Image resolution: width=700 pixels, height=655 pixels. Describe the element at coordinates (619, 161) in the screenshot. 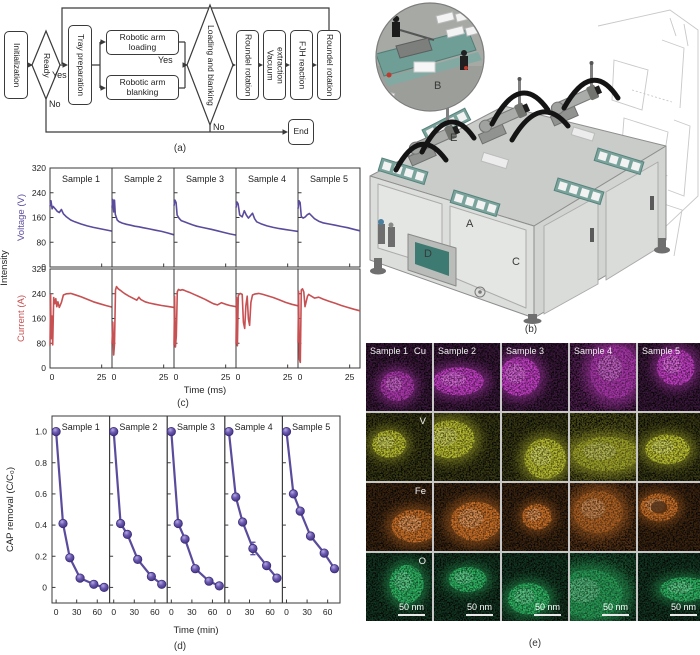

I see `tray-rack` at that location.